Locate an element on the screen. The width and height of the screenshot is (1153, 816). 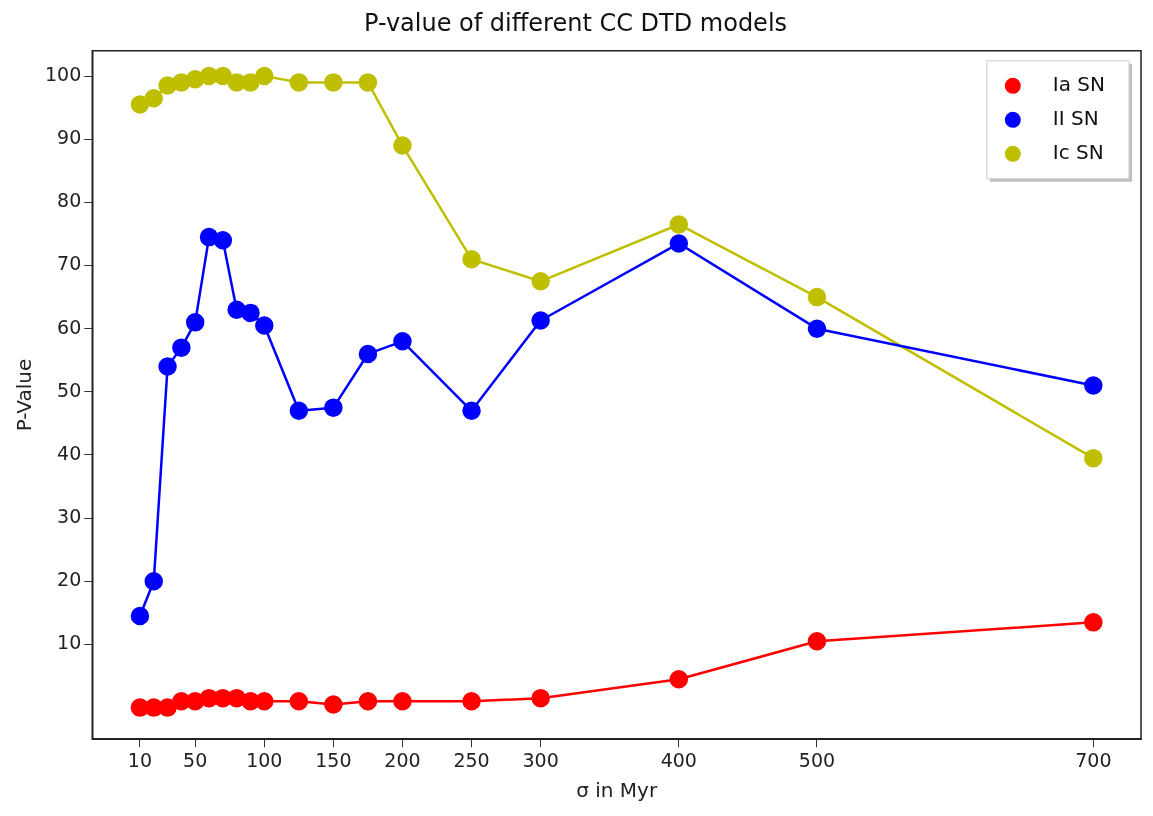
y-tick-label: 30 is located at coordinates (69, 516).